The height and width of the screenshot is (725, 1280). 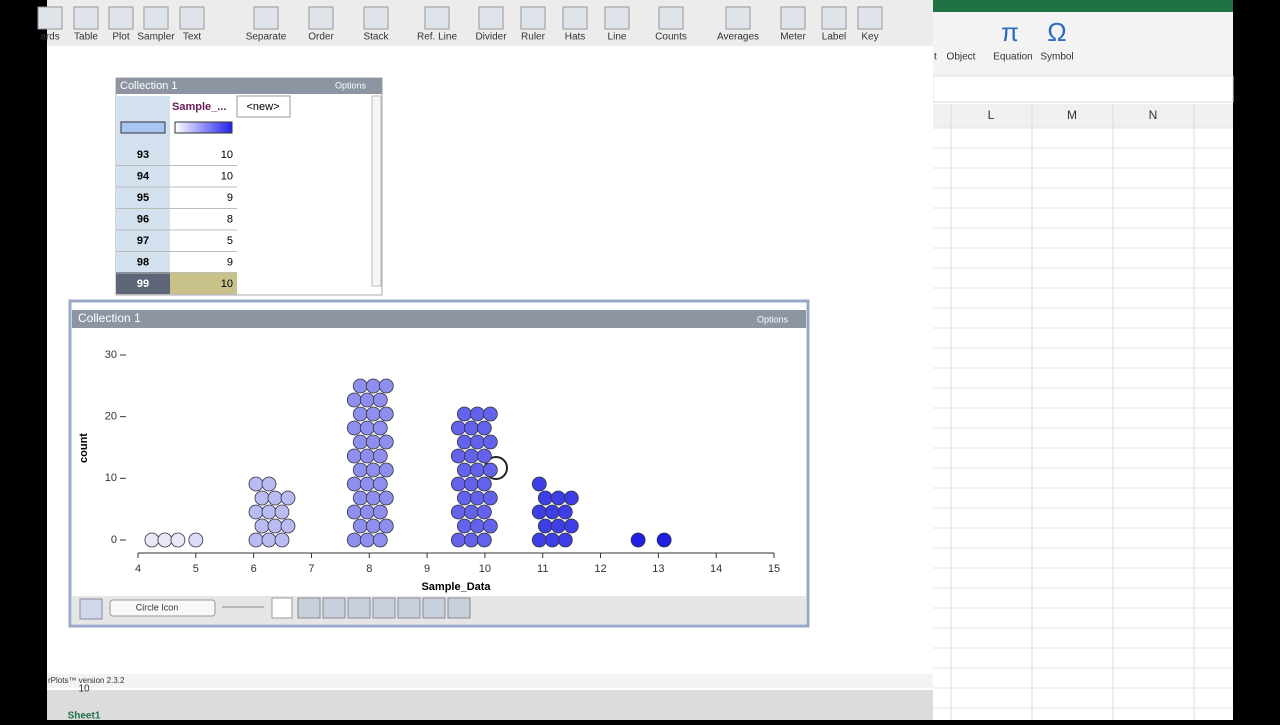 What do you see at coordinates (282, 608) in the screenshot?
I see `pointer-tool` at bounding box center [282, 608].